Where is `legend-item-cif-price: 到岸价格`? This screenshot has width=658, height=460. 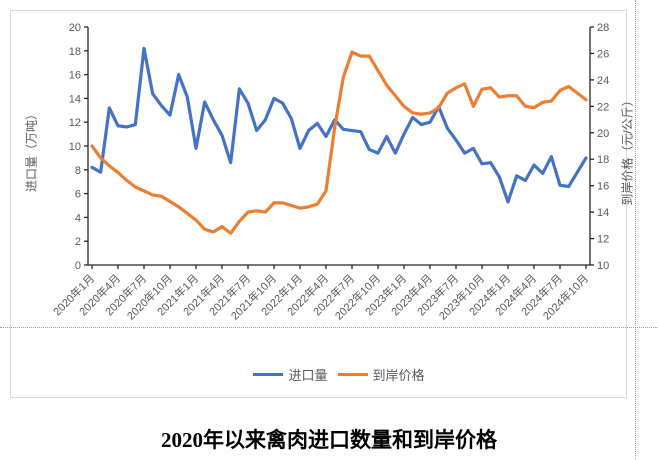
legend-item-cif-price: 到岸价格 is located at coordinates (381, 374).